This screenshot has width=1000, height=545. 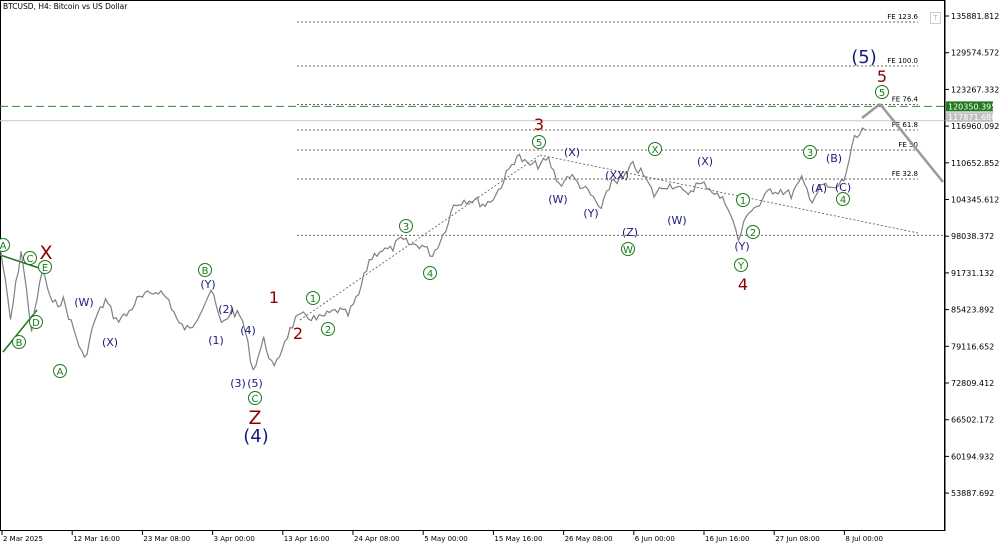 I want to click on y-tick-label: 135881.812, so click(x=975, y=16).